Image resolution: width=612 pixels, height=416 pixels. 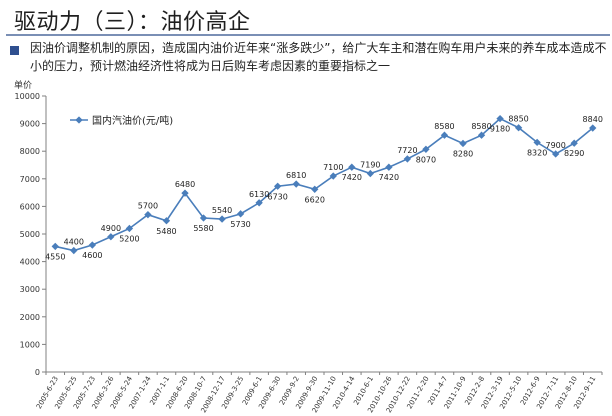 I want to click on data-label: 7190, so click(x=370, y=165).